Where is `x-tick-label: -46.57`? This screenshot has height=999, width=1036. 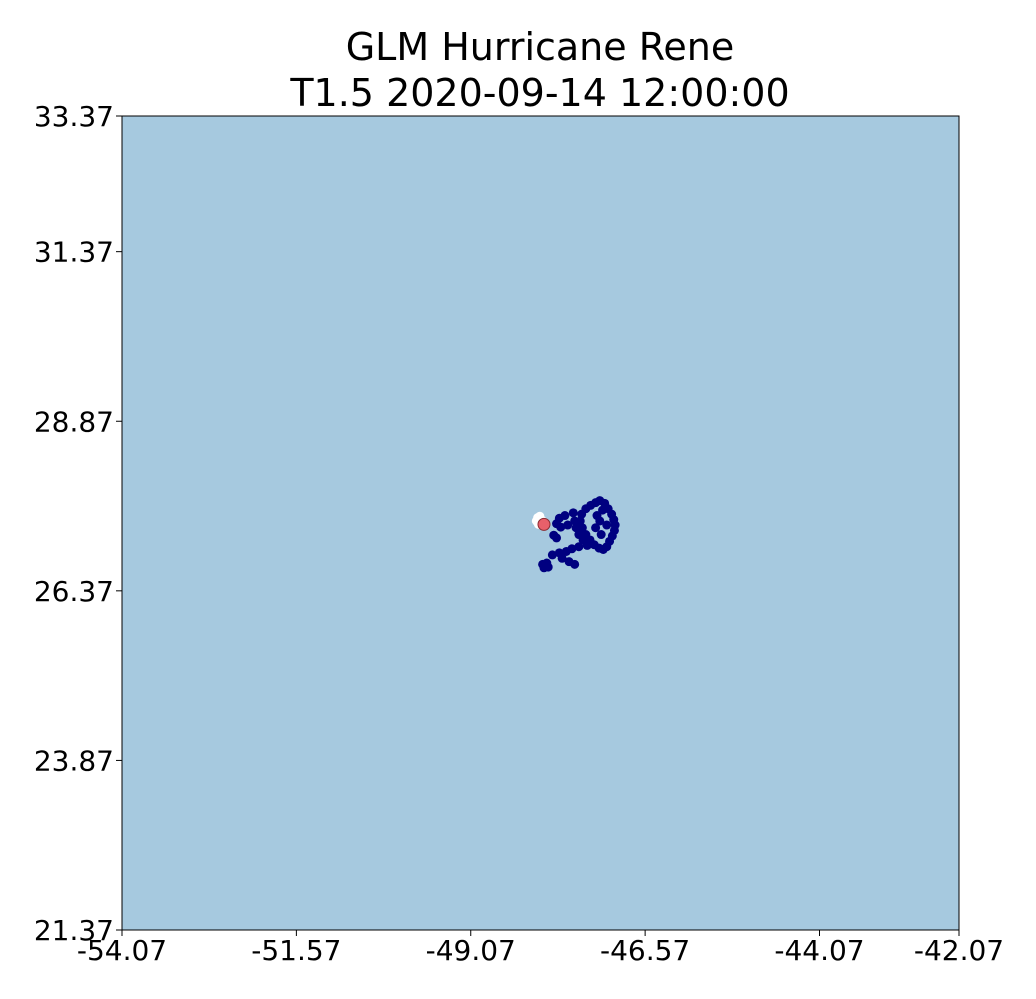
x-tick-label: -46.57 is located at coordinates (645, 950).